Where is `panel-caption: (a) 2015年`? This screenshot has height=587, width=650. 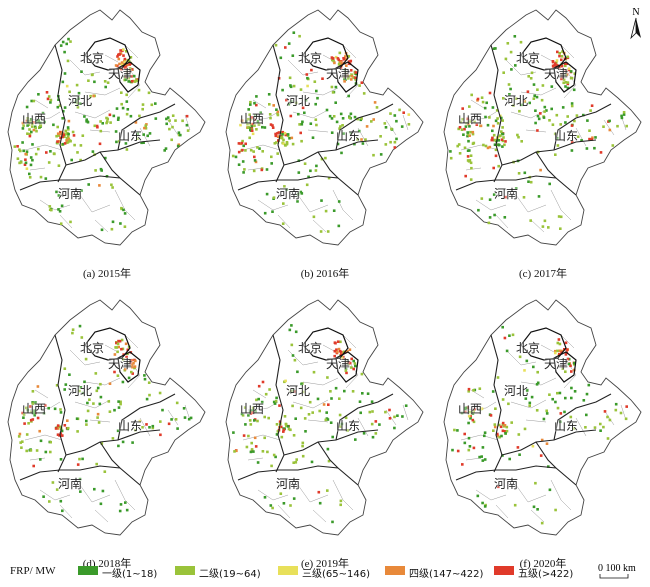 panel-caption: (a) 2015年 is located at coordinates (107, 274).